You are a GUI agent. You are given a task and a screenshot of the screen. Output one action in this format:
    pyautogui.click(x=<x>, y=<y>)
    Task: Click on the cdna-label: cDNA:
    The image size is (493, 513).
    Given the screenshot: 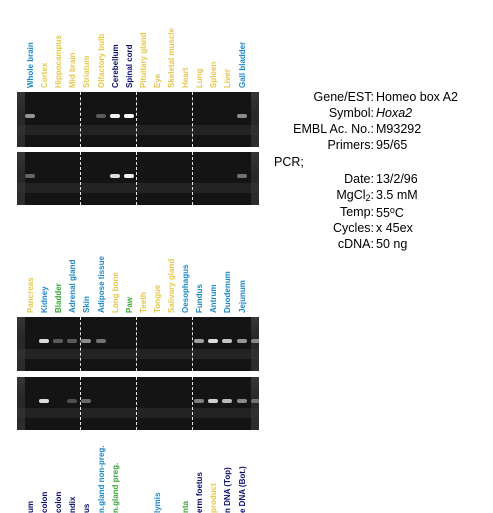 What is the action you would take?
    pyautogui.click(x=355, y=244)
    